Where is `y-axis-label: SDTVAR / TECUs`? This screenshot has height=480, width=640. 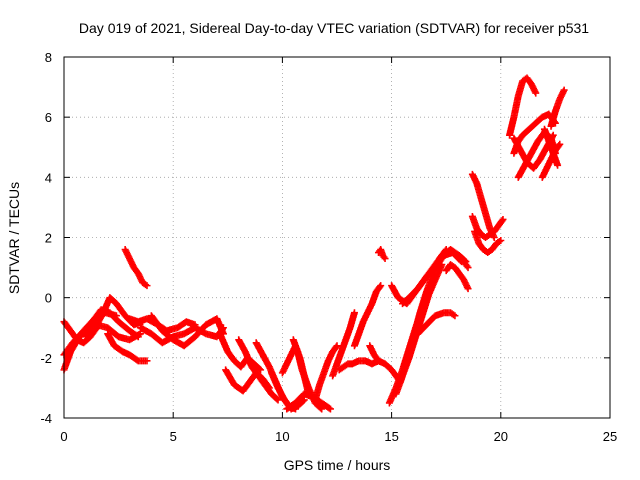 y-axis-label: SDTVAR / TECUs is located at coordinates (14, 238).